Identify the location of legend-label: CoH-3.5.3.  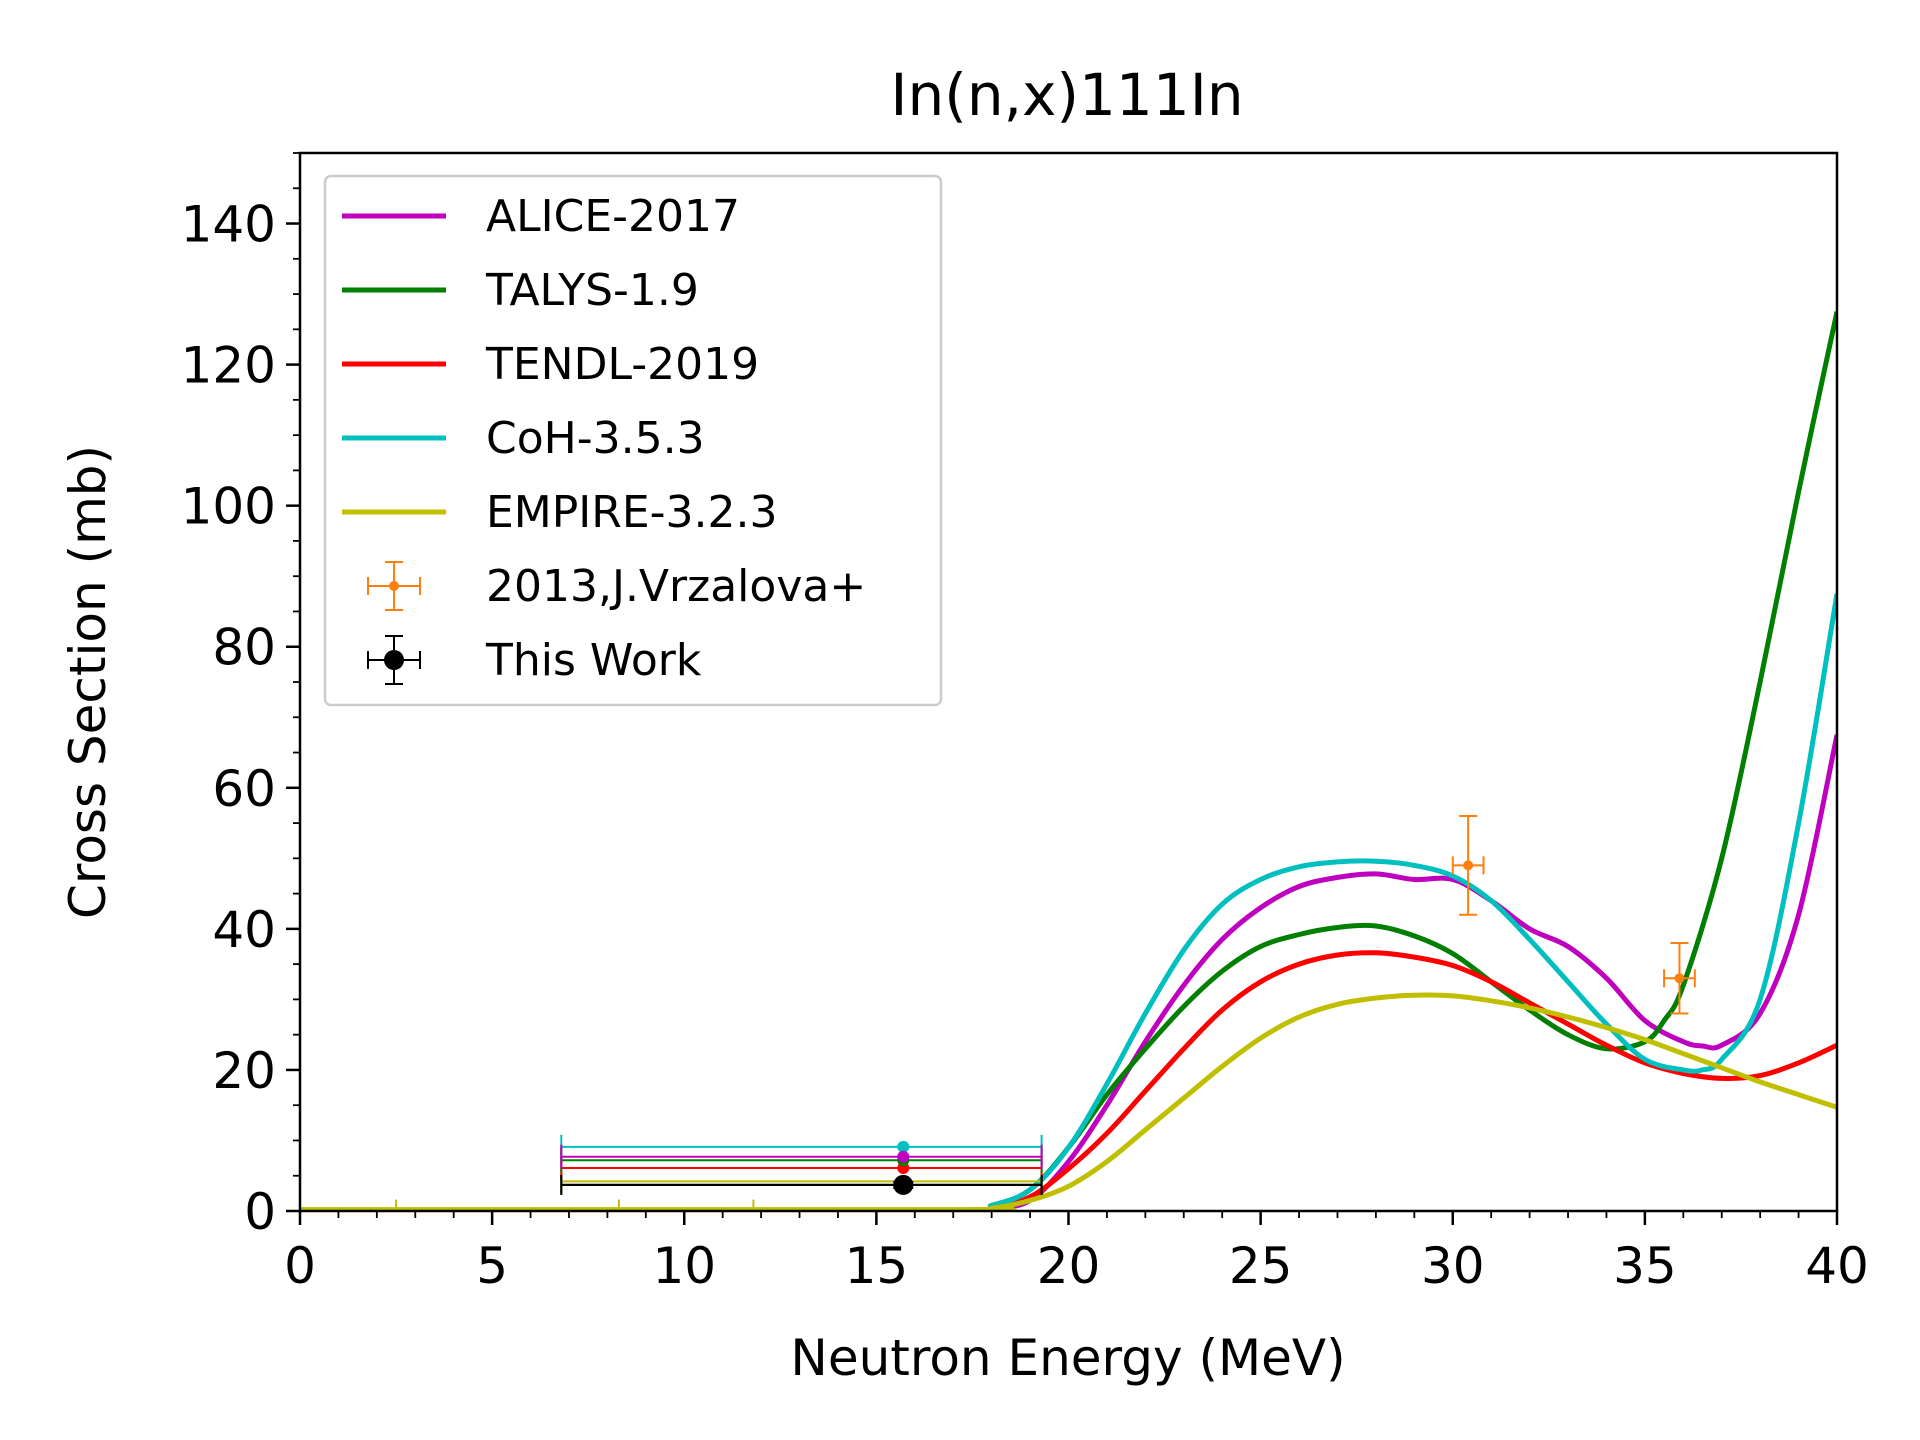
(595, 438).